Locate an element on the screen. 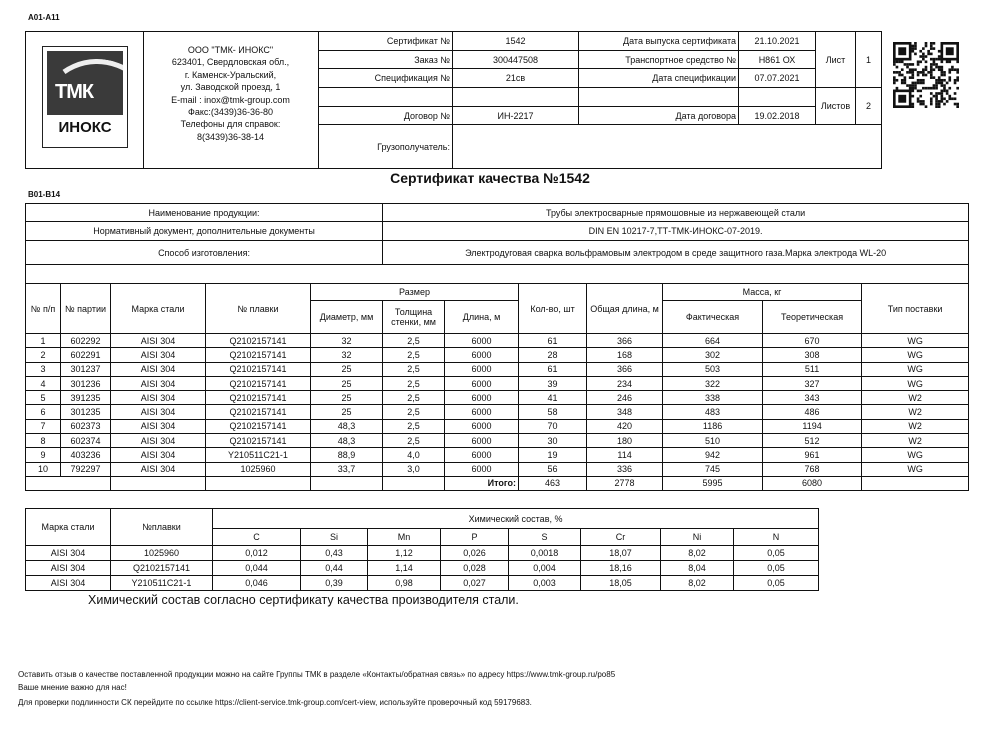 This screenshot has width=1000, height=730. table-cell: 234 is located at coordinates (625, 383).